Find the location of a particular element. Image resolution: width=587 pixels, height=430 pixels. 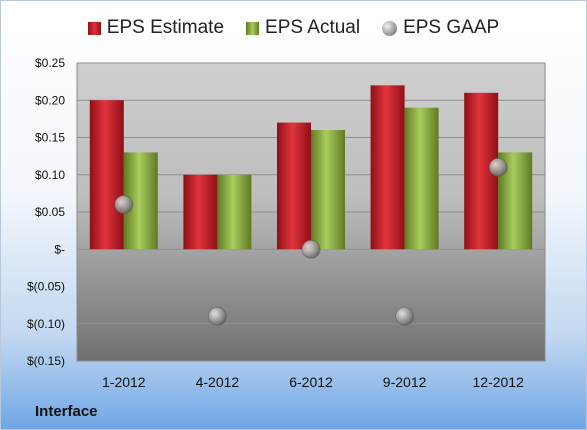

x-tick-label: 1-2012 is located at coordinates (124, 382).